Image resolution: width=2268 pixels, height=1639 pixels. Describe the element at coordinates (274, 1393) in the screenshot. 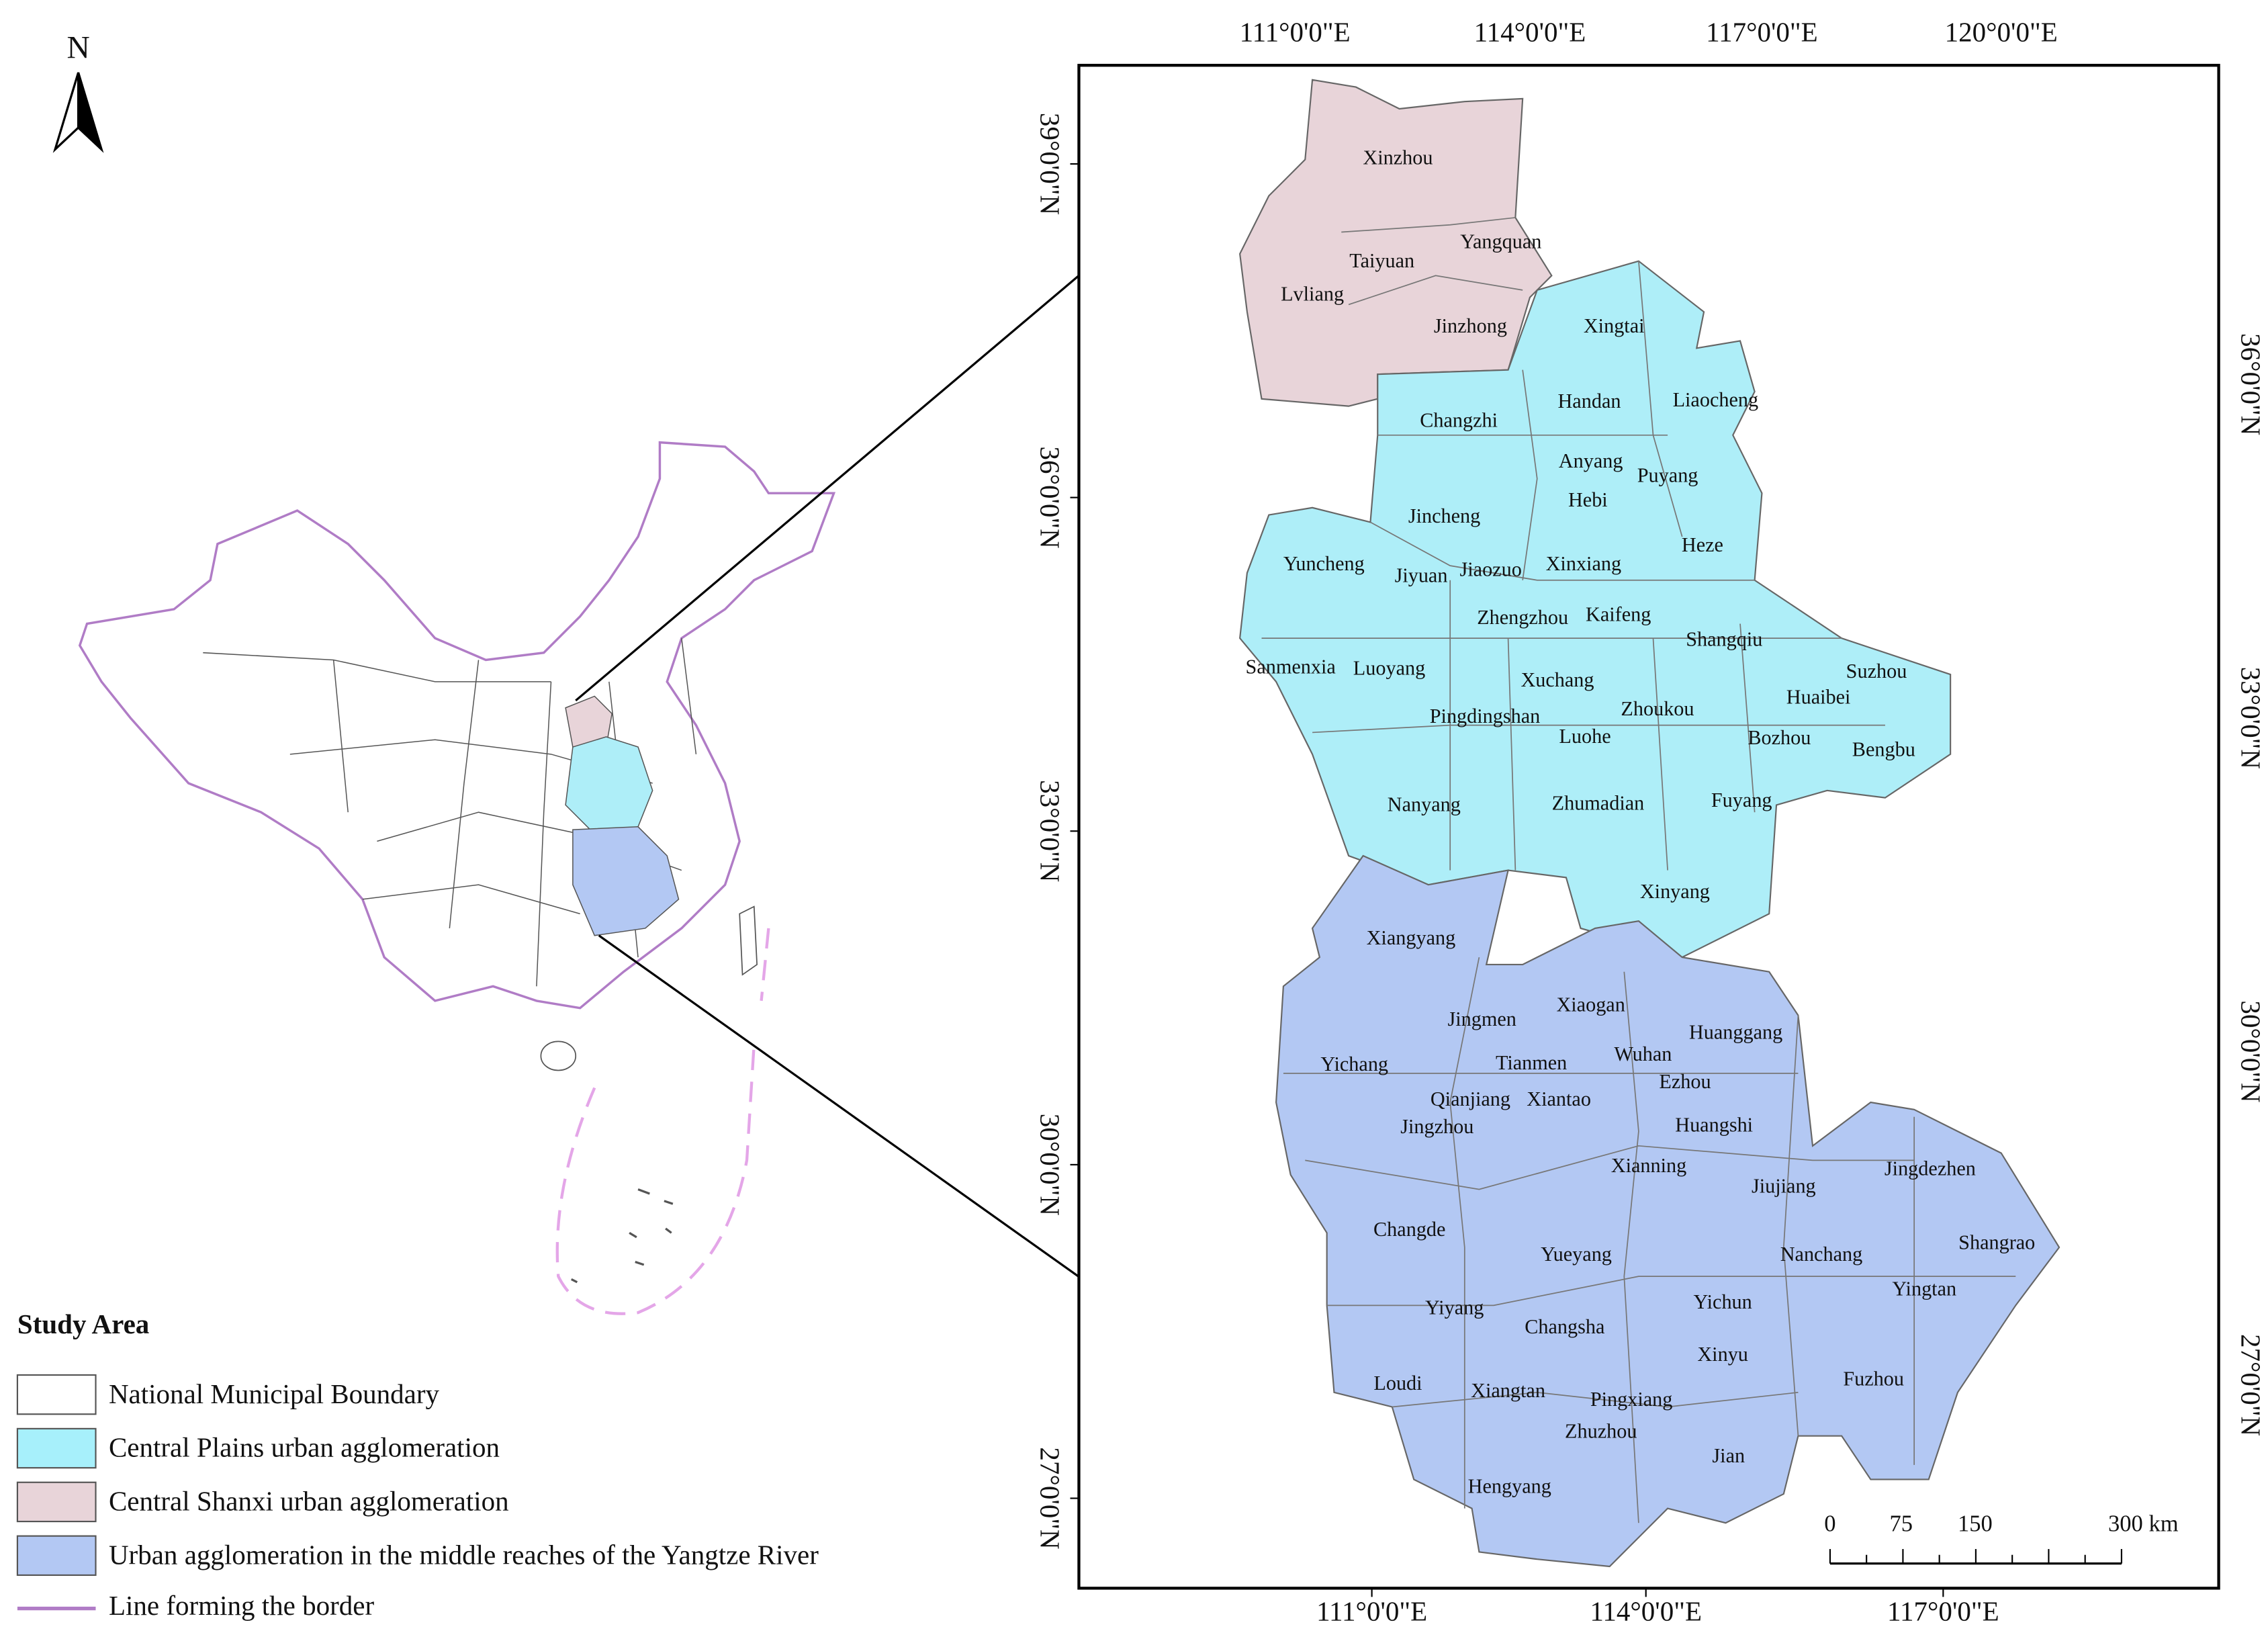

I see `legend-label: National Municipal Boundary` at that location.